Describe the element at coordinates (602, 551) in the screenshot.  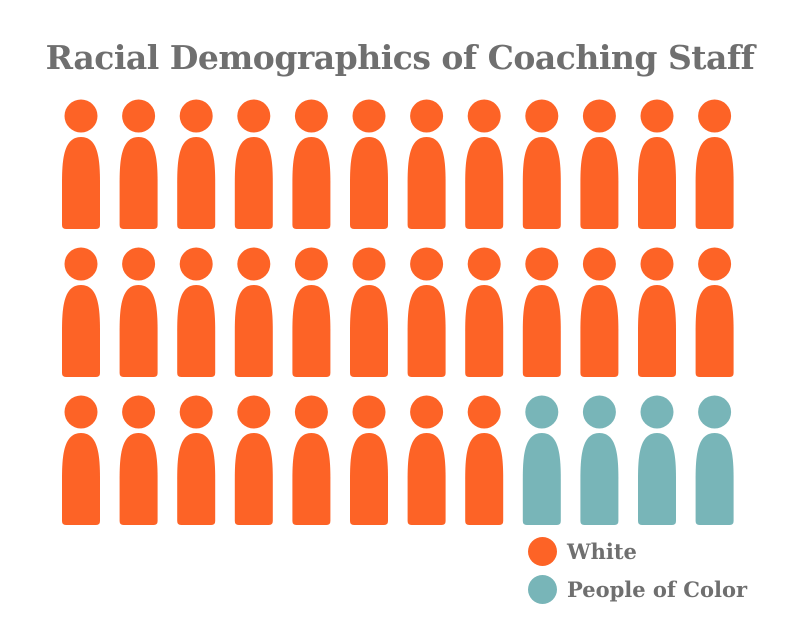
I see `legend-label-white: White` at that location.